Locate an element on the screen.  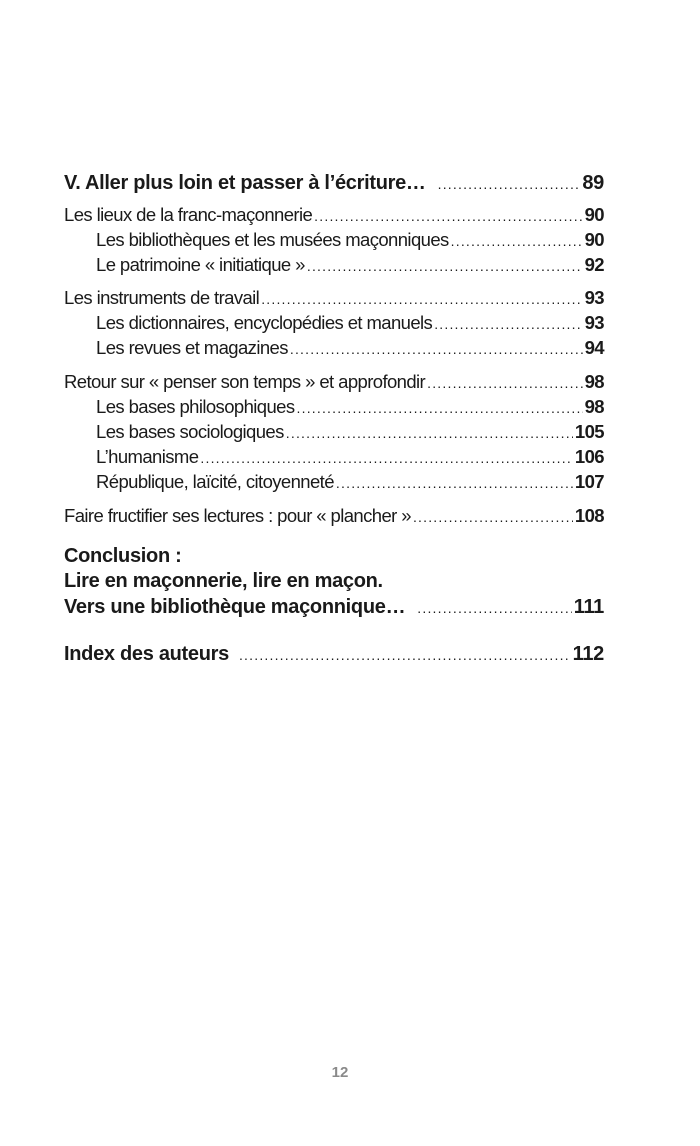
toc-label: Index des auteurs is located at coordinates (146, 654).